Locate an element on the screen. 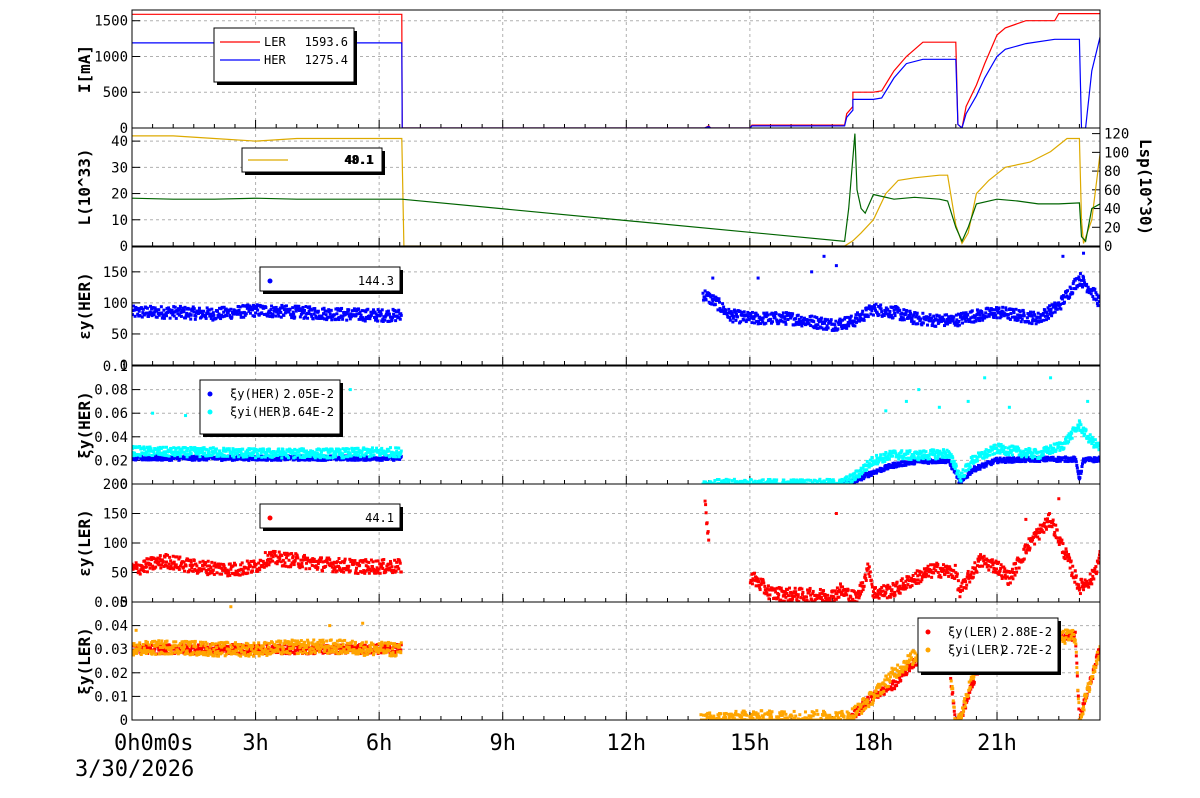  legend-value: 144.3 is located at coordinates (376, 281).